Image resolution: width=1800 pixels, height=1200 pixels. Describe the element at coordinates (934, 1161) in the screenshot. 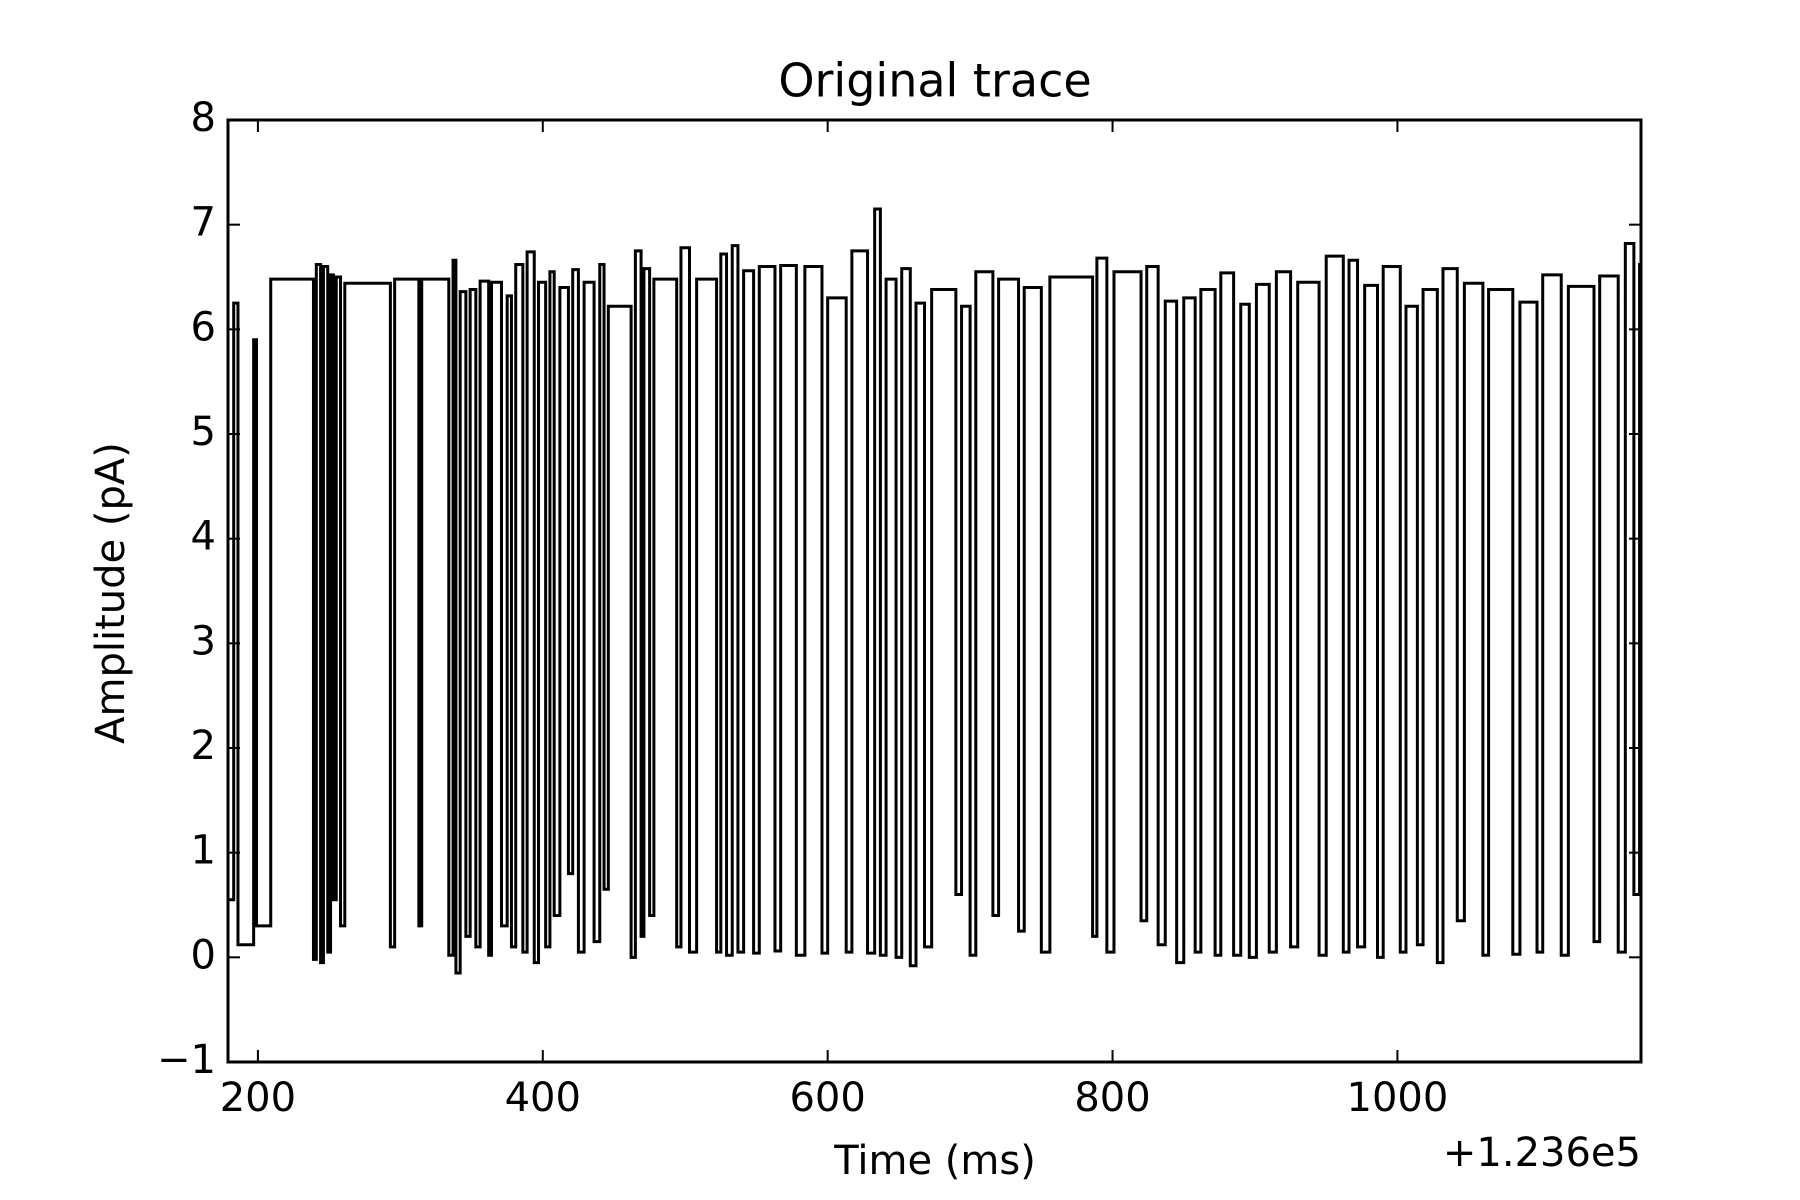

I see `x-axis-label: Time (ms)` at that location.